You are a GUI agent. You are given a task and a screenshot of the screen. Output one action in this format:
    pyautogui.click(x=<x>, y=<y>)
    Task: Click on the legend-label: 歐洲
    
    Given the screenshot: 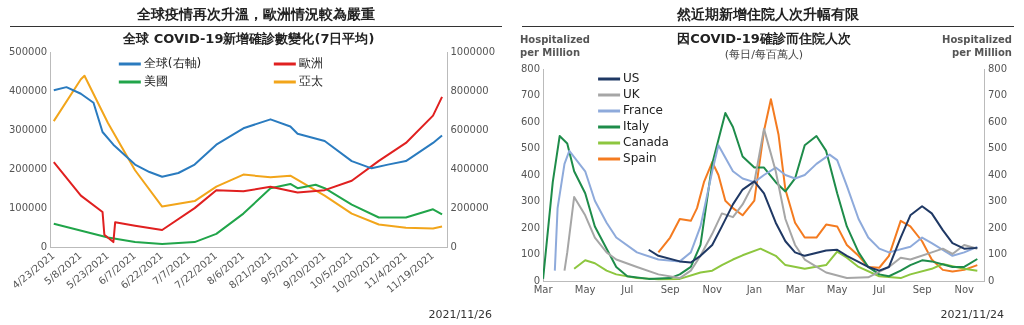 What is the action you would take?
    pyautogui.click(x=310, y=63)
    